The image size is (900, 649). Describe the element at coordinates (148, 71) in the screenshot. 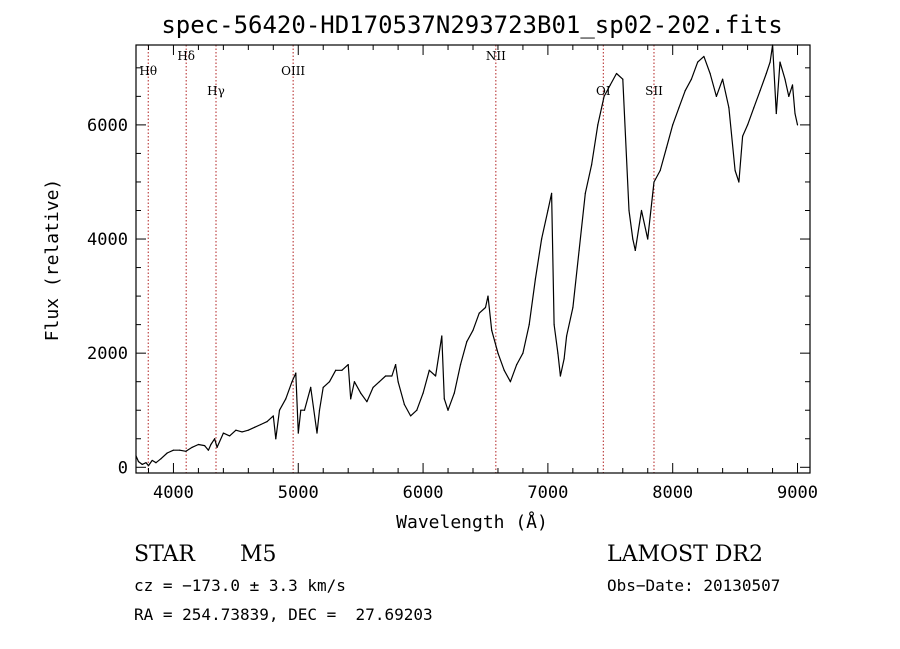

I see `line-marker-label: Hθ` at that location.